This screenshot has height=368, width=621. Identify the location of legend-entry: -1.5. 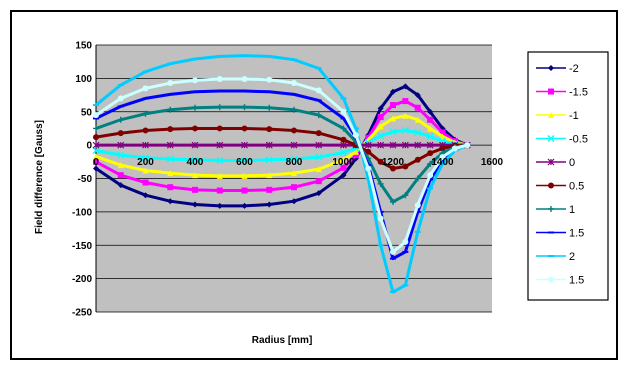
(562, 93).